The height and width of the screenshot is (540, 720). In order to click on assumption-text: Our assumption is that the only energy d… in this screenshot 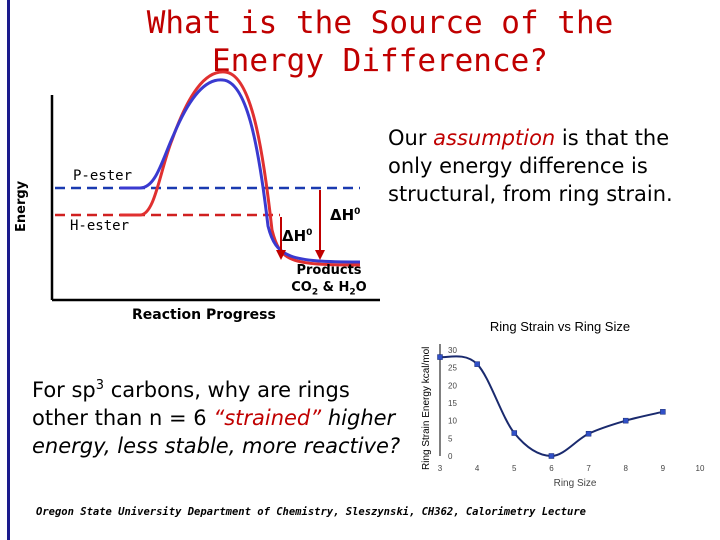, I will do `click(530, 166)`.